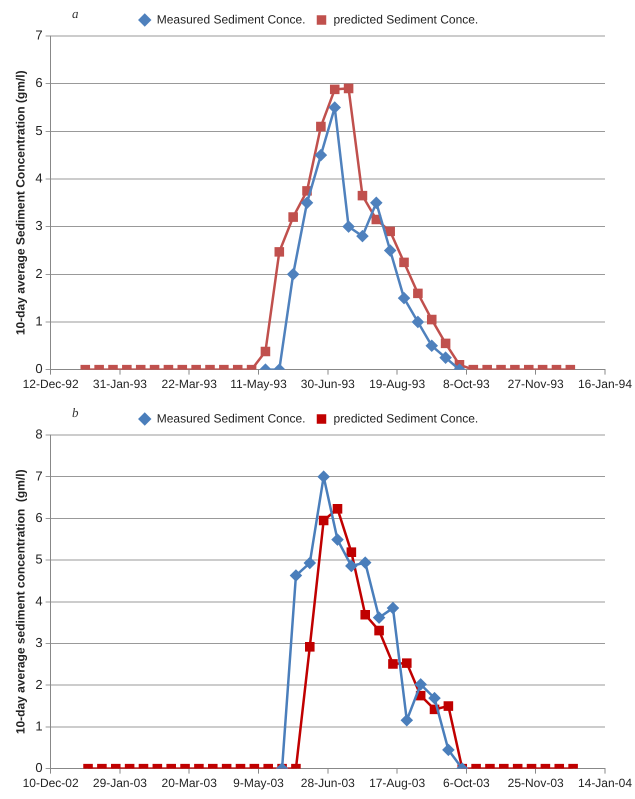 The height and width of the screenshot is (799, 635). Describe the element at coordinates (21, 203) in the screenshot. I see `y-axis-title: 10-day average Sediment Concentration (gm/l)` at that location.